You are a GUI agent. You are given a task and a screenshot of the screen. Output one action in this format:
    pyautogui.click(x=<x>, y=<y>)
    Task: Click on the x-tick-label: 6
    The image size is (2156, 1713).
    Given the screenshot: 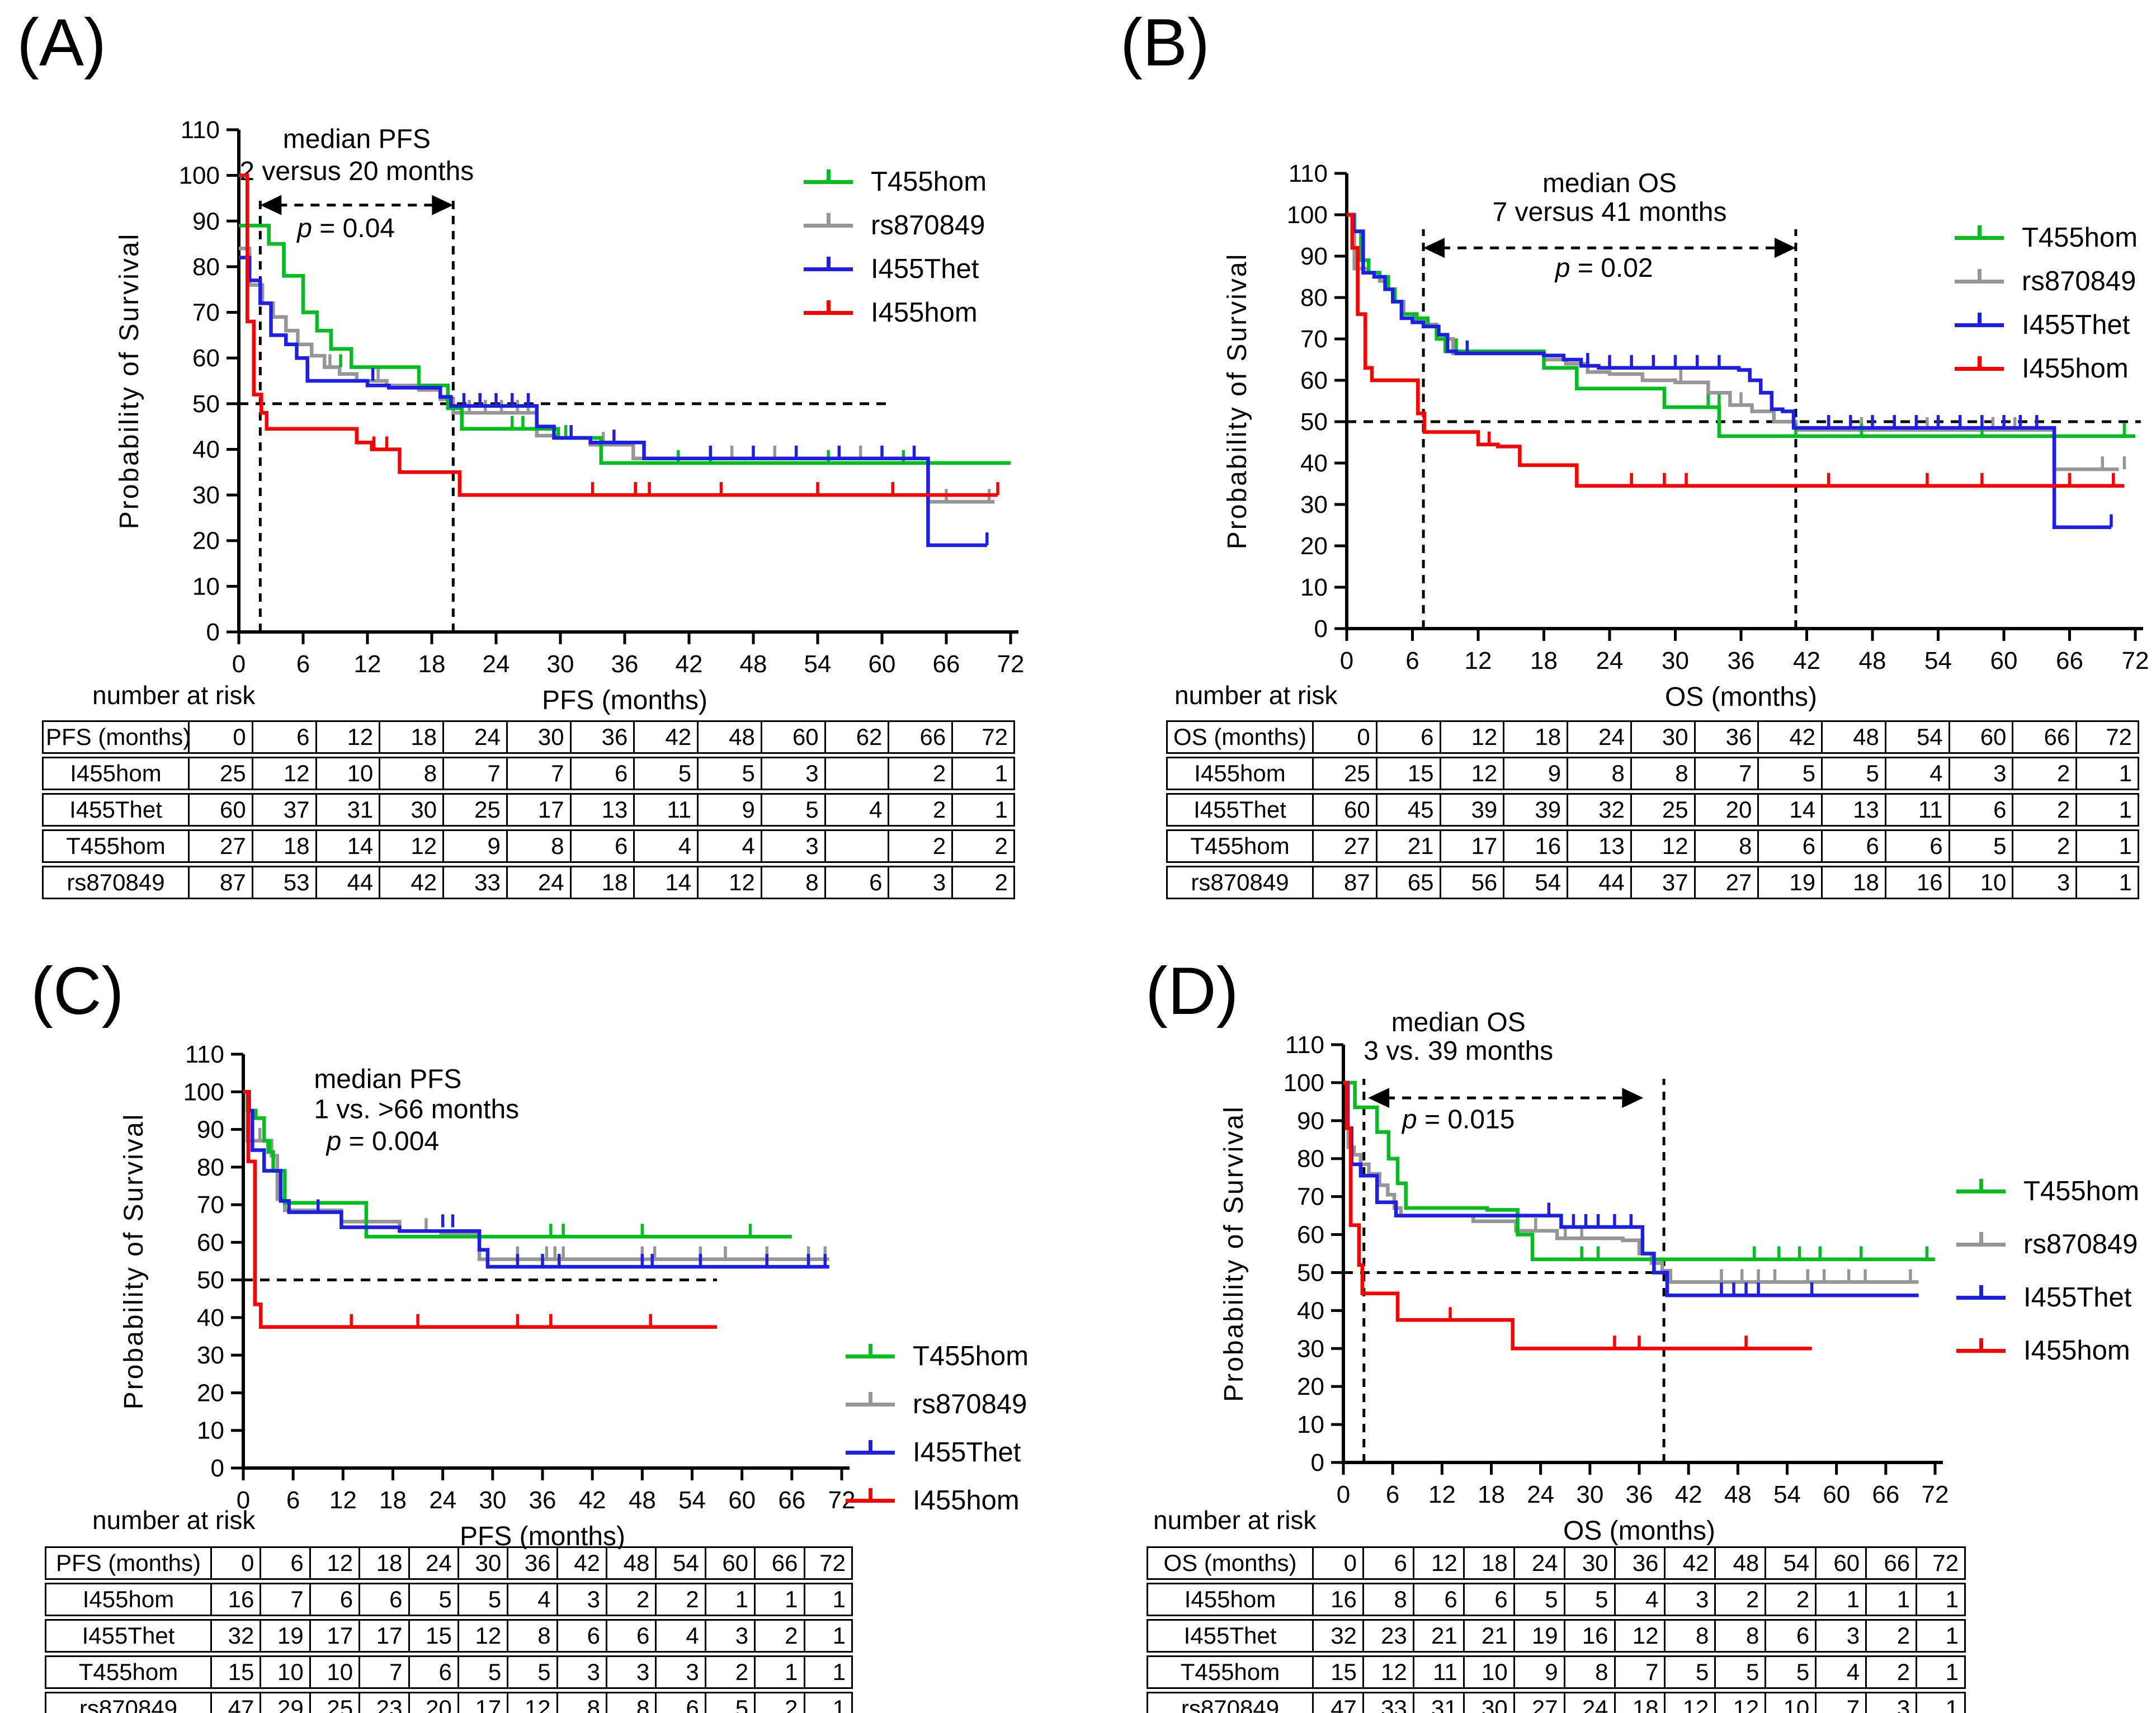 What is the action you would take?
    pyautogui.click(x=293, y=1500)
    